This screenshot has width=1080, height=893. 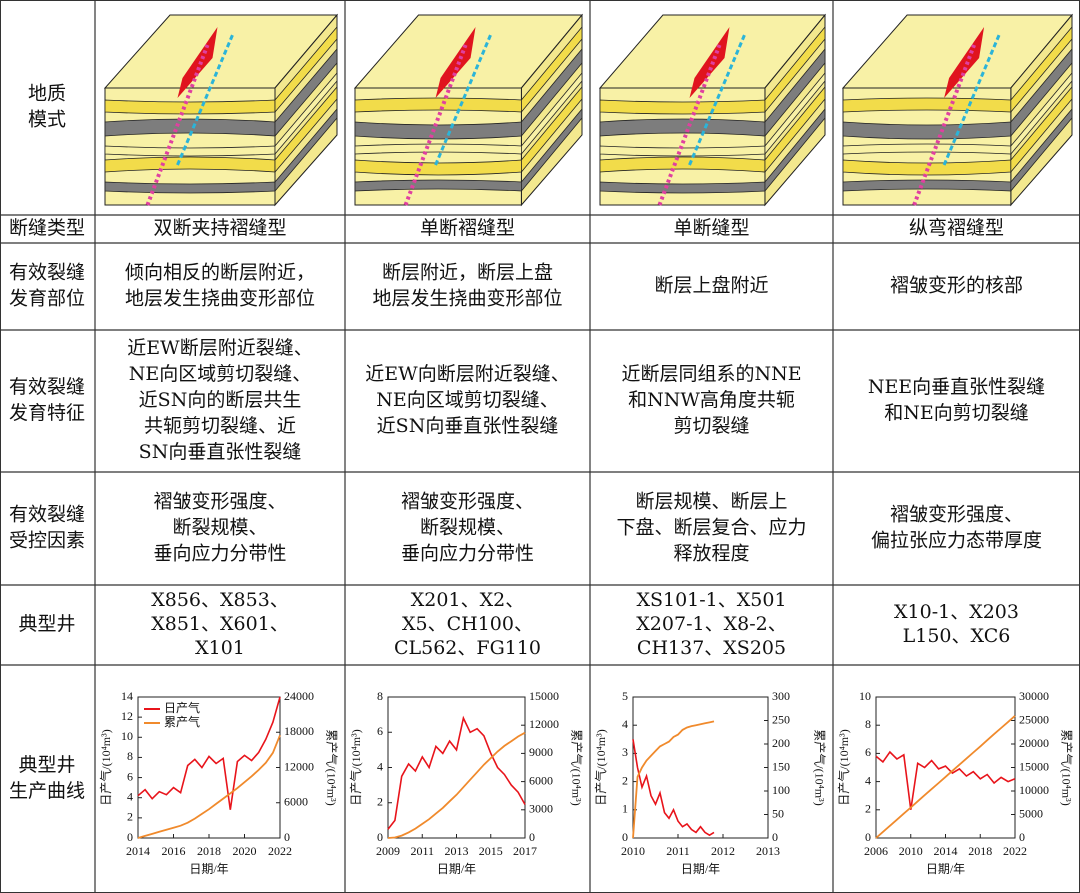 I want to click on y-tick-label: 14, so click(x=127, y=696).